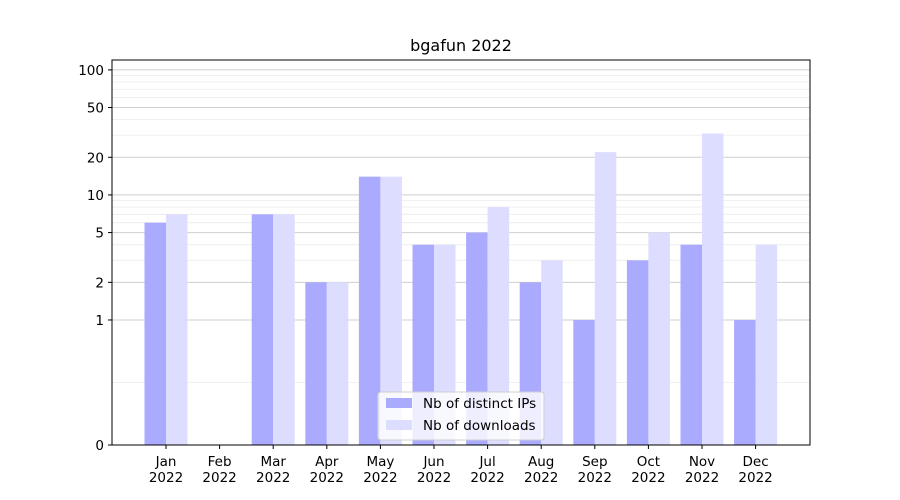 The image size is (900, 500). I want to click on x-tick-label: Nov 2022, so click(702, 470).